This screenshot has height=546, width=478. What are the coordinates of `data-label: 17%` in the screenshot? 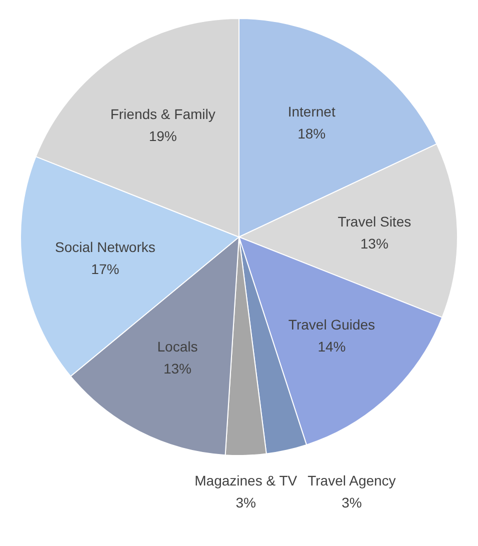 It's located at (105, 269).